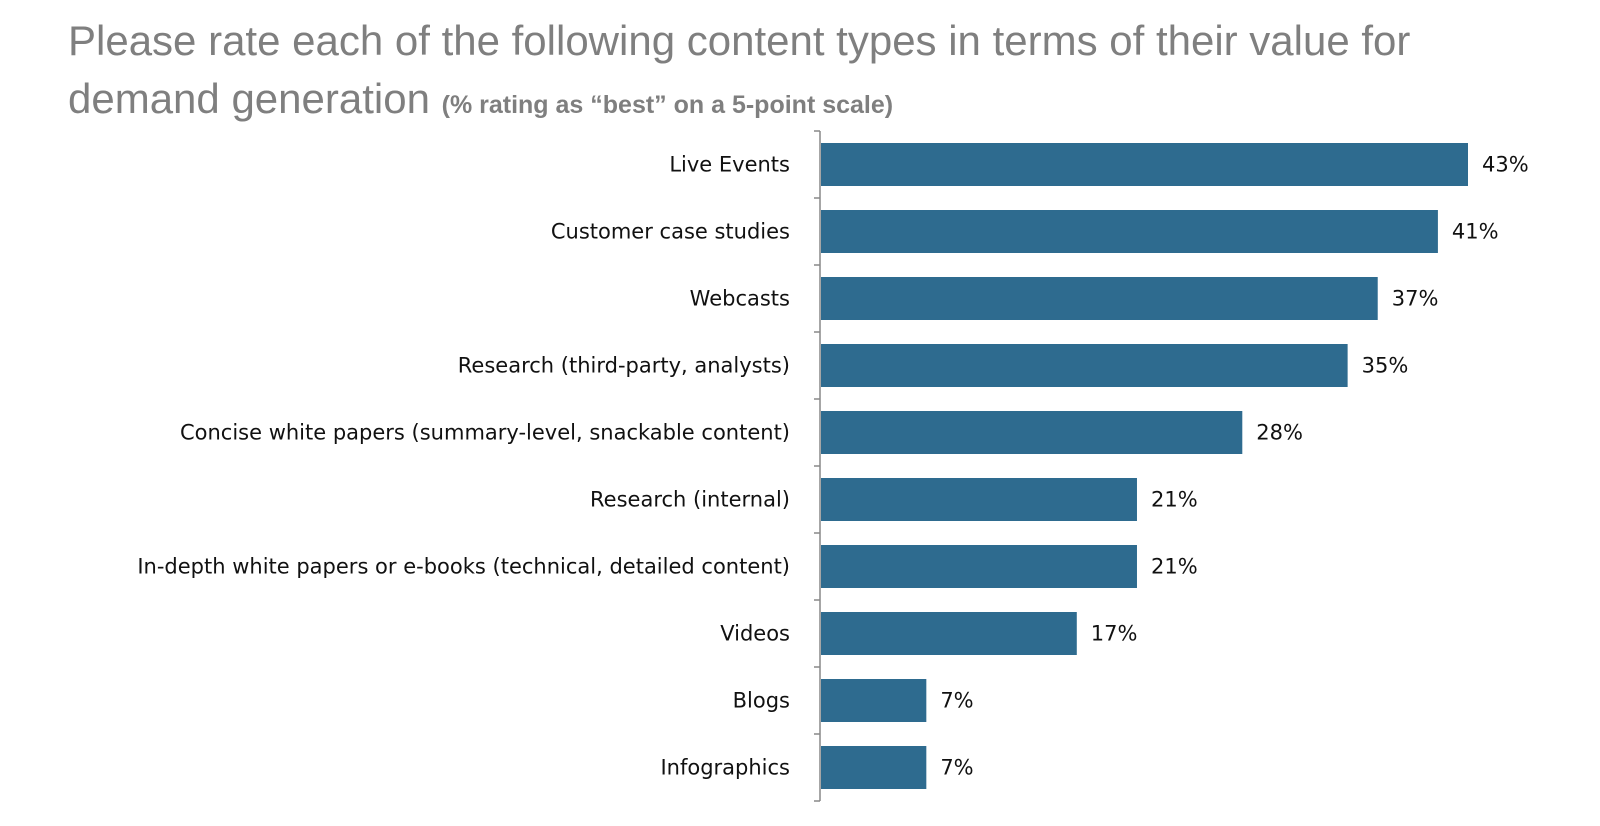  What do you see at coordinates (1475, 232) in the screenshot?
I see `value-label: 41%` at bounding box center [1475, 232].